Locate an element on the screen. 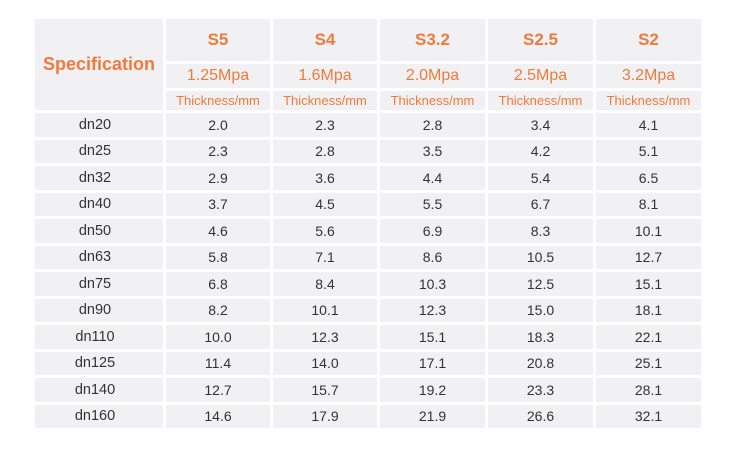  table-row: dn63 5.8 7.1 8.6 10.5 12.7 is located at coordinates (368, 257).